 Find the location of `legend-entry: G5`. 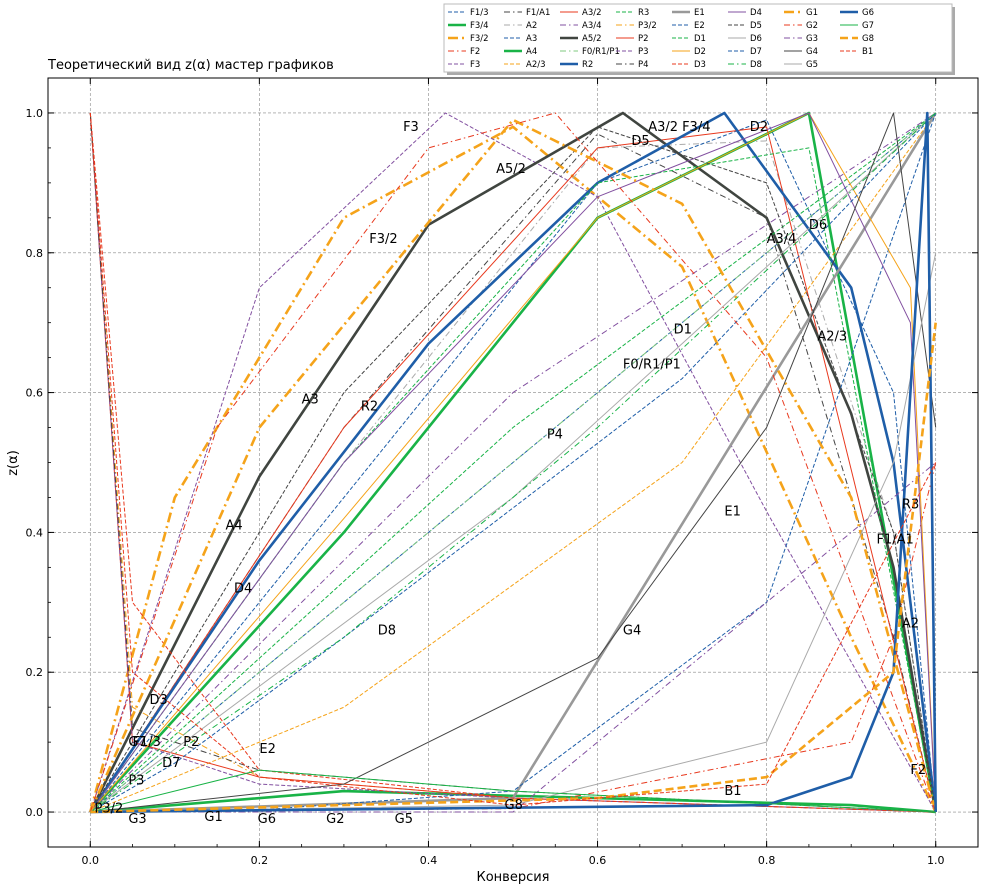

legend-entry: G5 is located at coordinates (812, 65).